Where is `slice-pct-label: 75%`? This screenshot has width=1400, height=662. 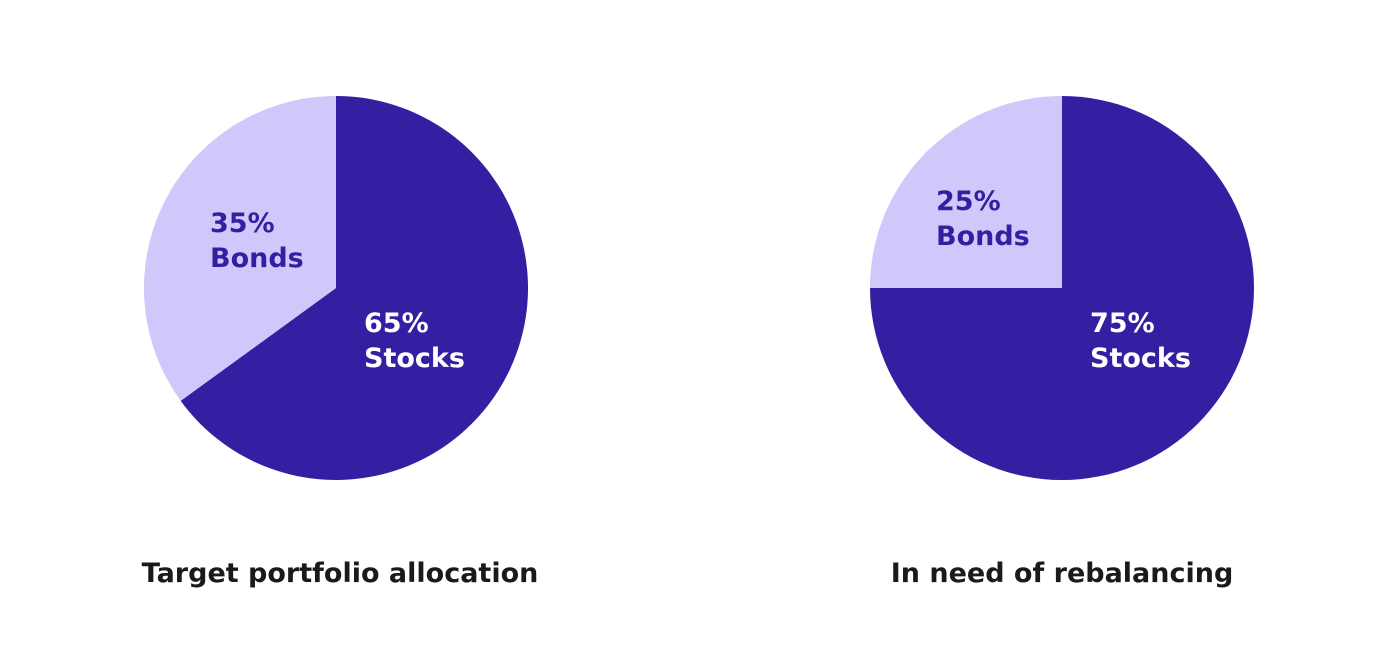
slice-pct-label: 75% is located at coordinates (1122, 323).